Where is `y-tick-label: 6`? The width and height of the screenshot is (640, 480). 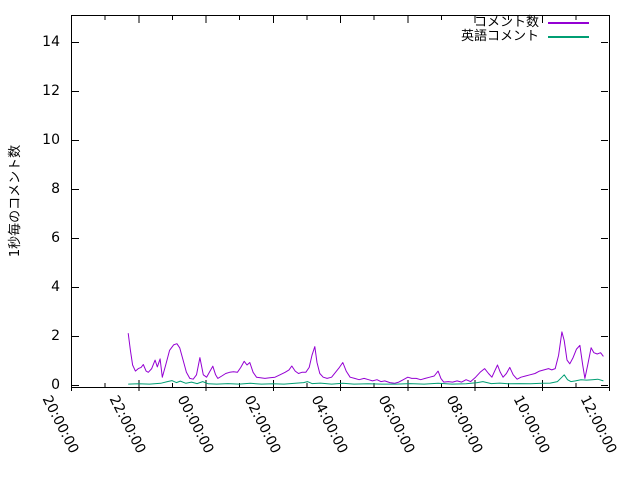 y-tick-label: 6 is located at coordinates (55, 237).